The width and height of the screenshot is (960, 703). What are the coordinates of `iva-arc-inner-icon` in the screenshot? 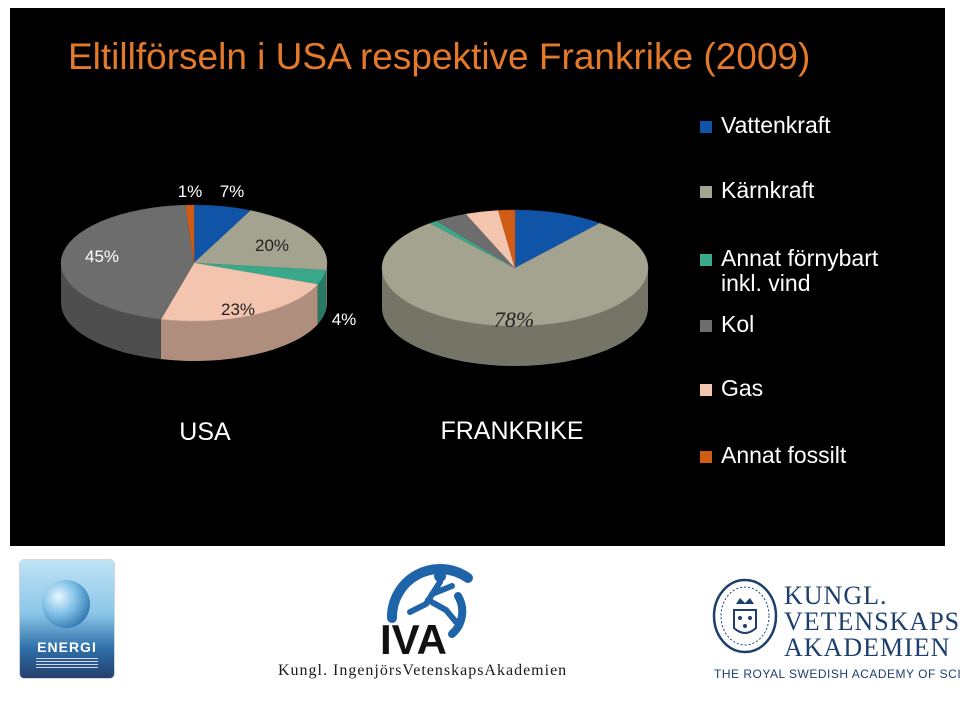 It's located at (457, 615).